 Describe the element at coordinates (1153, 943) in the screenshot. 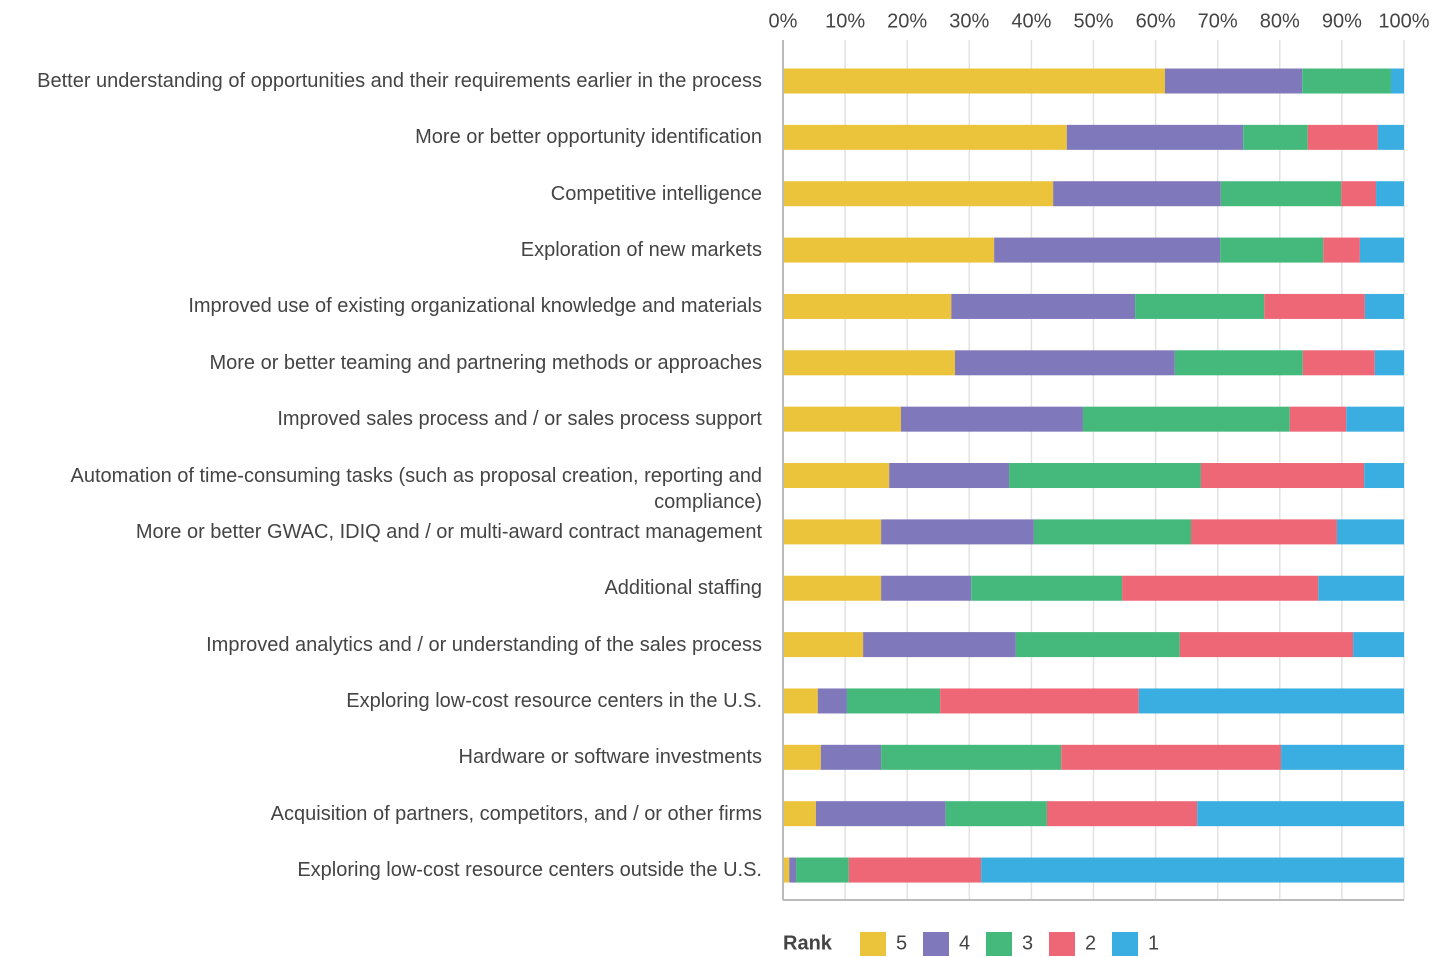

I see `legend-label: 1` at that location.